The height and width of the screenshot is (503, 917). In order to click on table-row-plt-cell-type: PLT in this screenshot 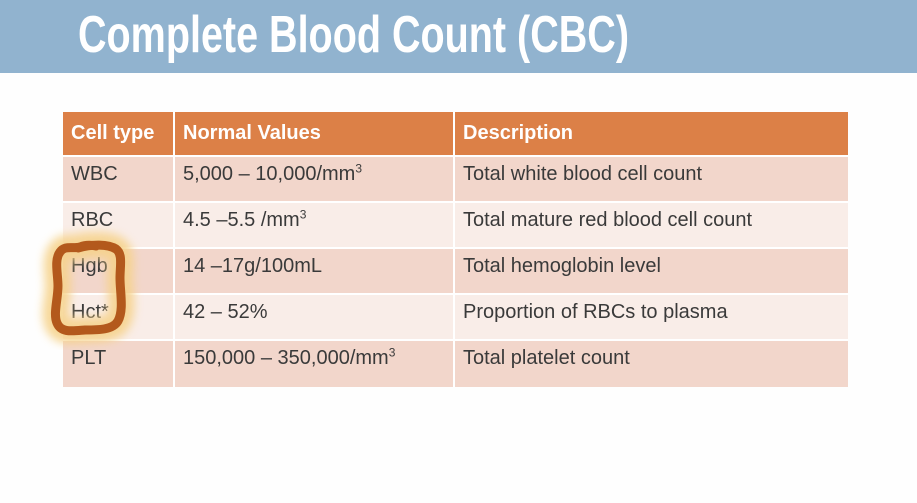, I will do `click(119, 364)`.